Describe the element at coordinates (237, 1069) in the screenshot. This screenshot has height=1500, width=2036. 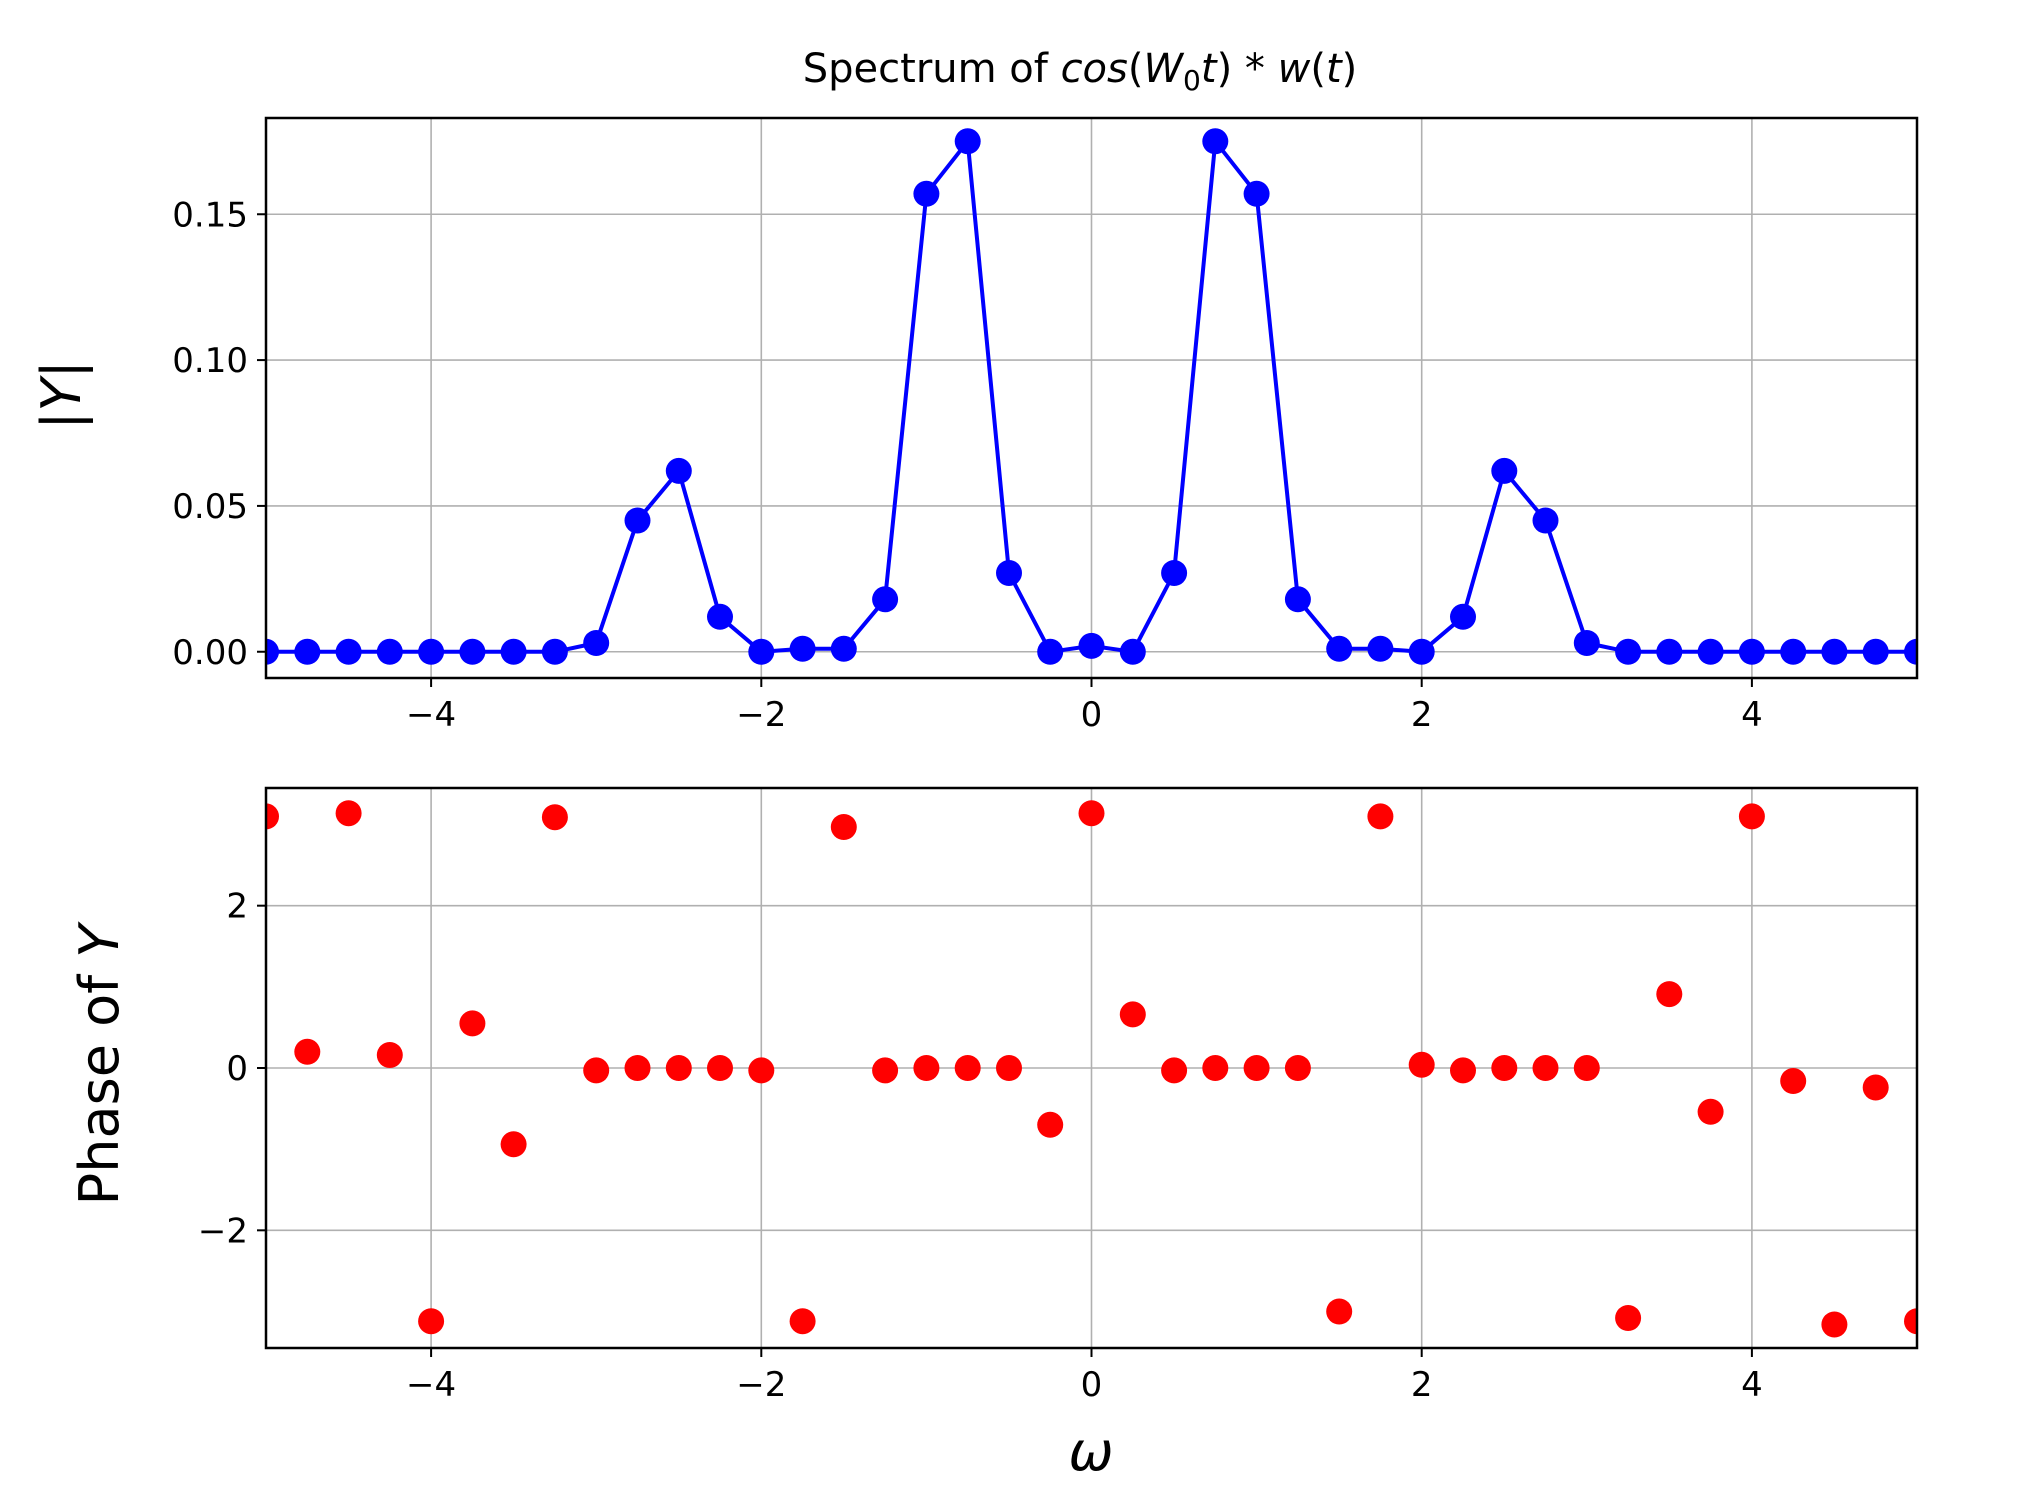
I see `phase-y-tick-label: 0` at that location.